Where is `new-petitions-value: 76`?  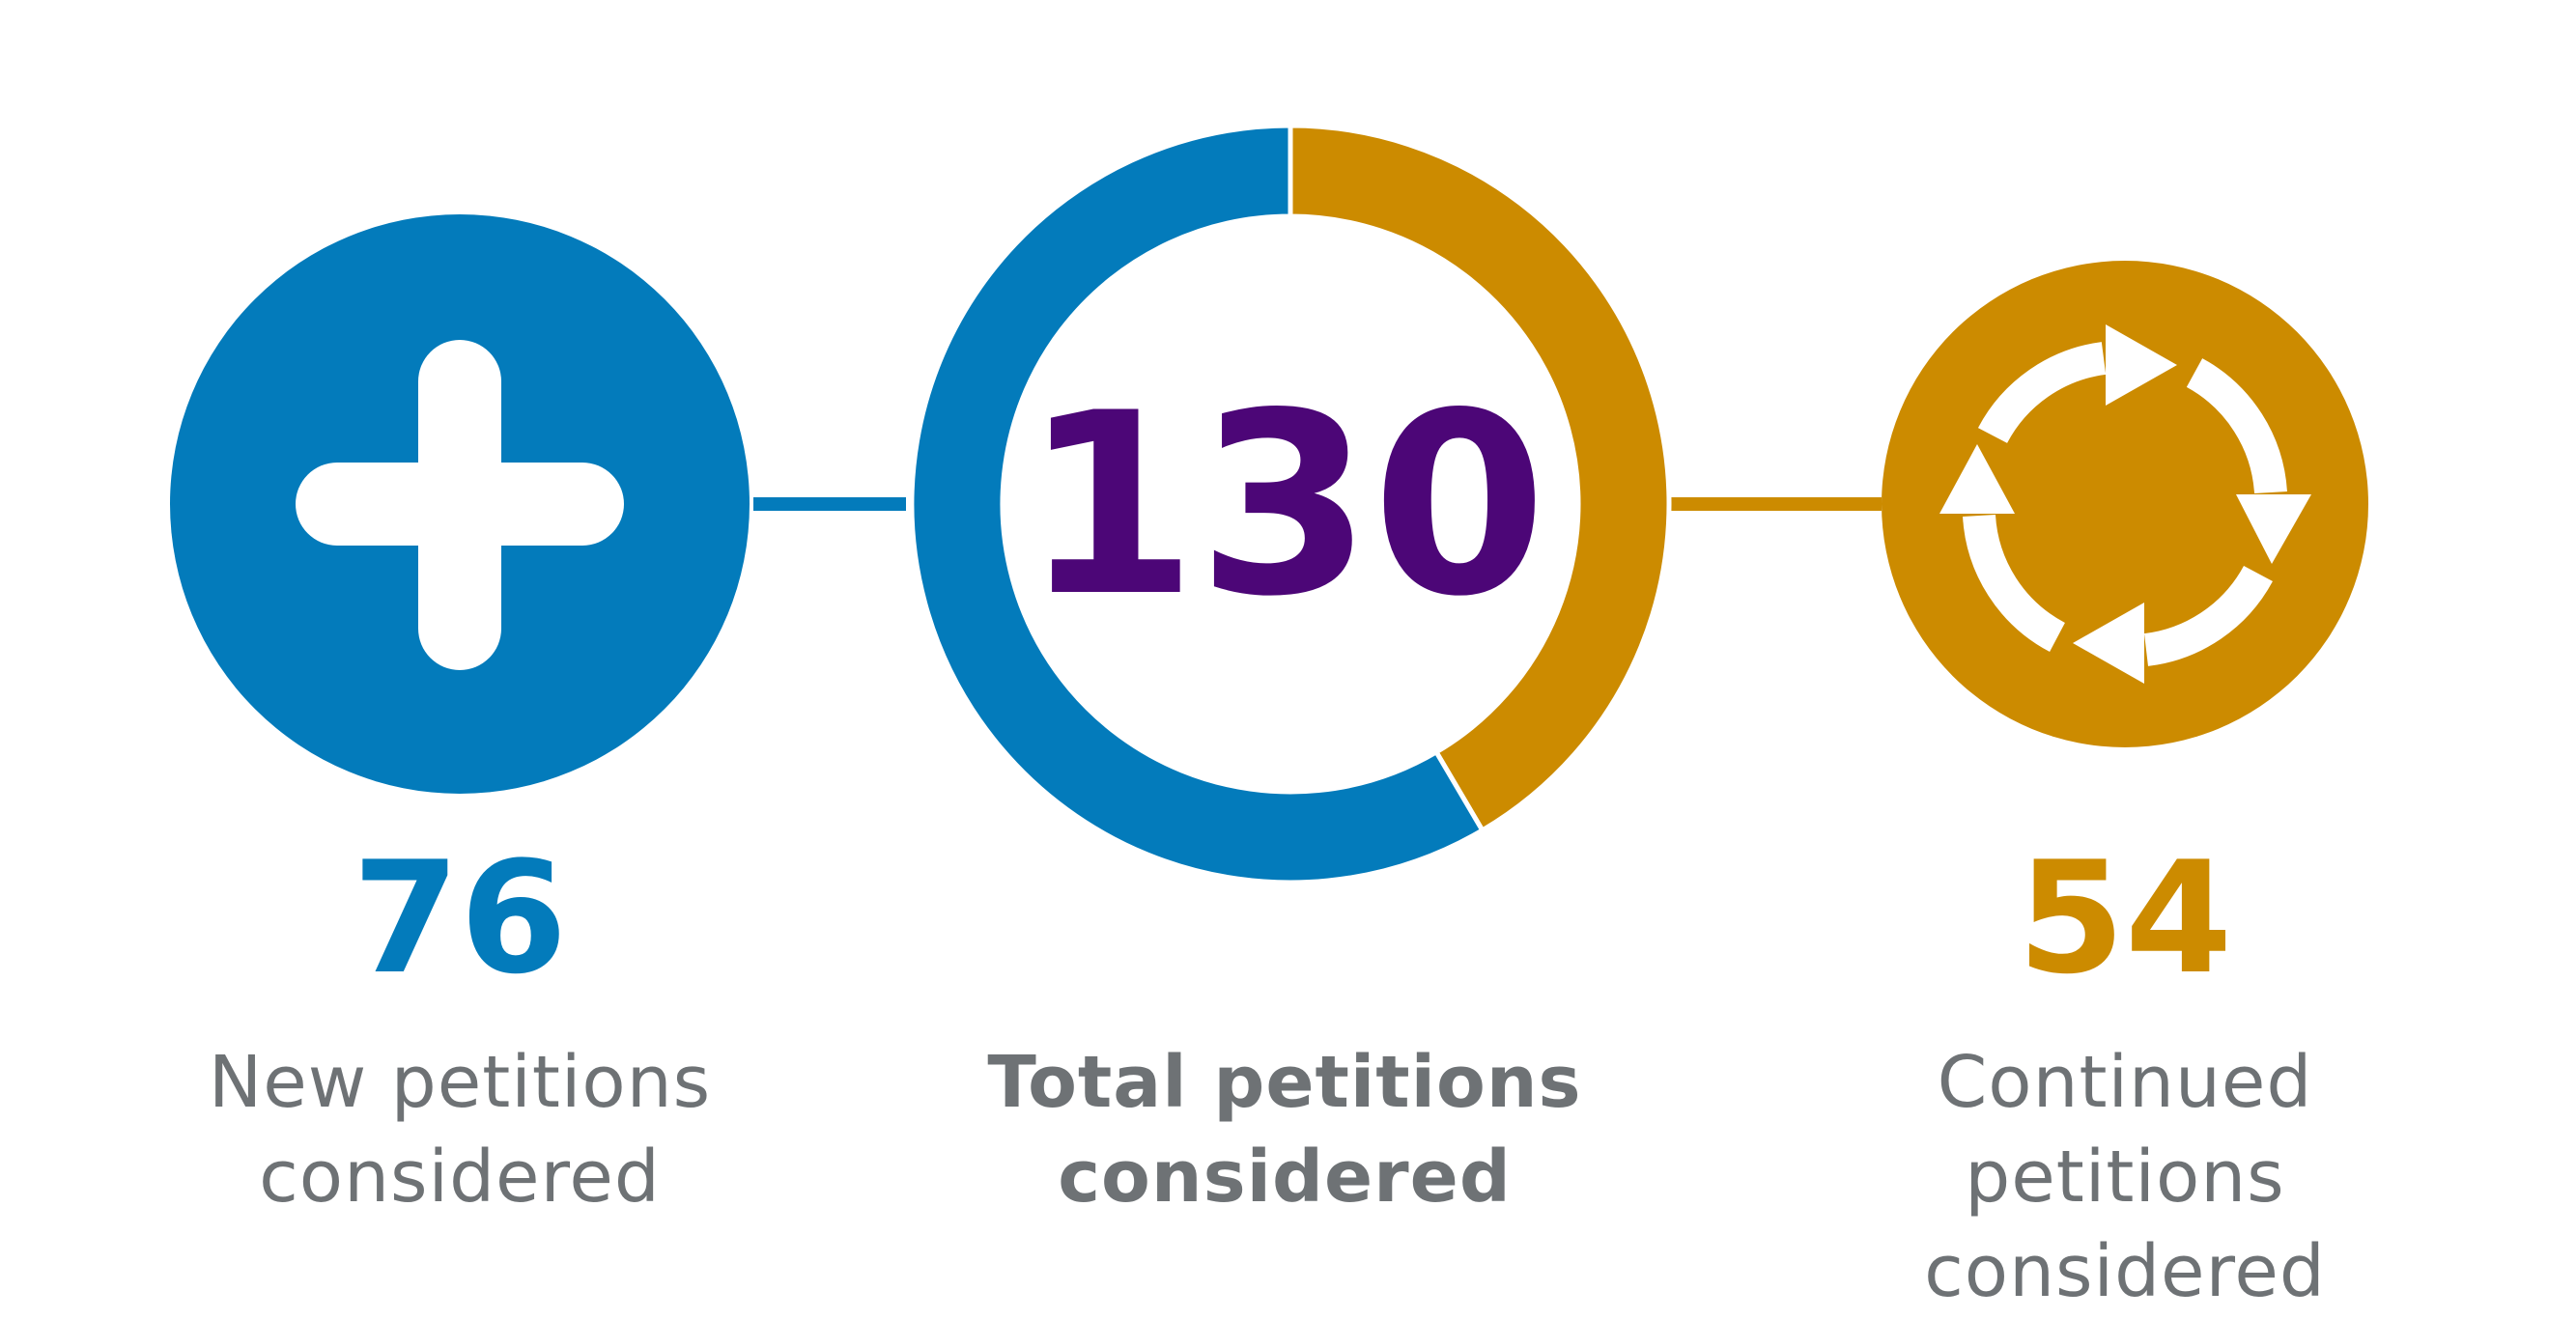 new-petitions-value: 76 is located at coordinates (460, 918).